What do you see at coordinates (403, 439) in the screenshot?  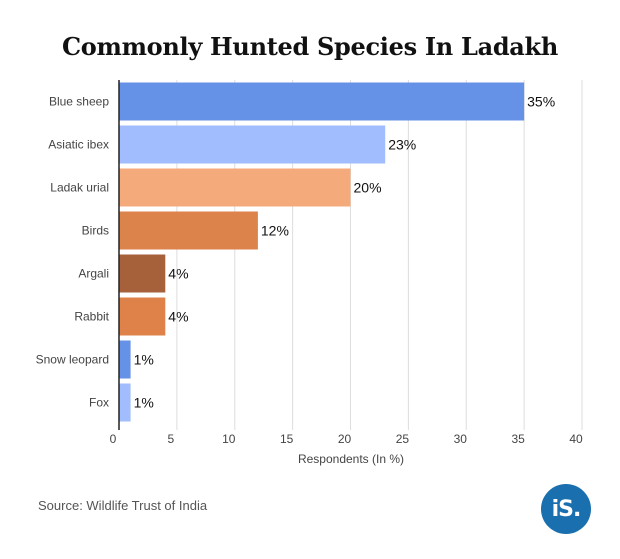 I see `x-tick-label: 25` at bounding box center [403, 439].